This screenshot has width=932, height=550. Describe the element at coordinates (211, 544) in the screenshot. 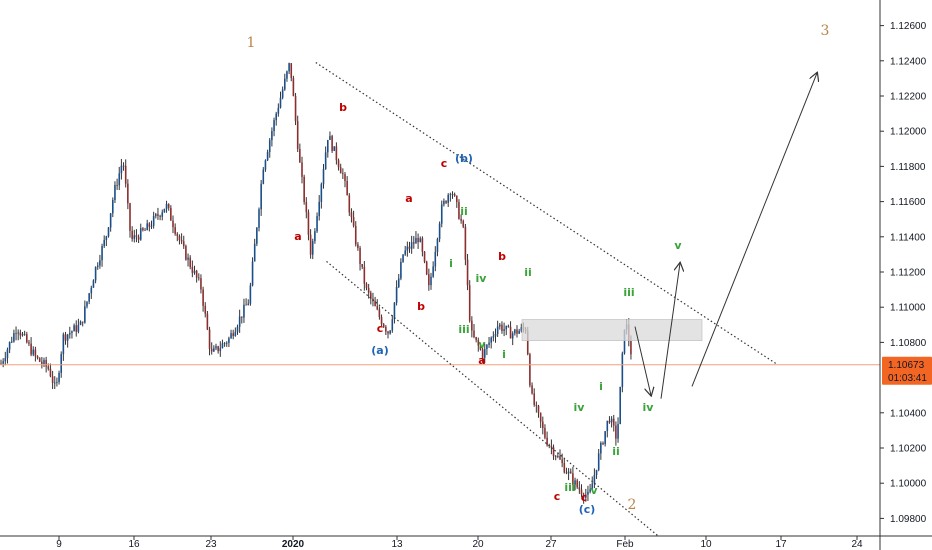

I see `x-tick-label: 23` at that location.